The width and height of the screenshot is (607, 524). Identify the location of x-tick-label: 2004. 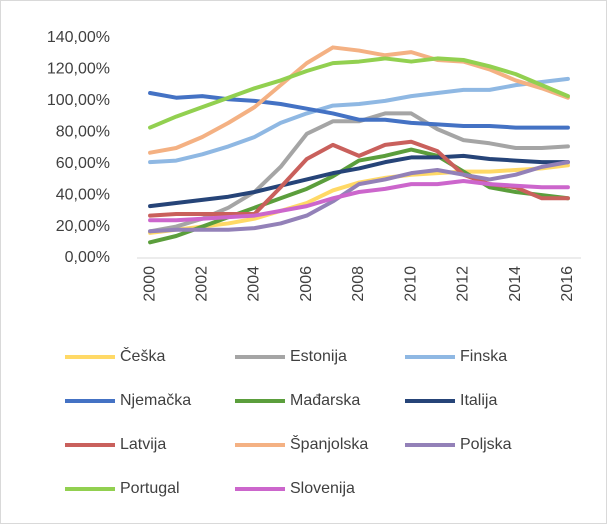
(254, 284).